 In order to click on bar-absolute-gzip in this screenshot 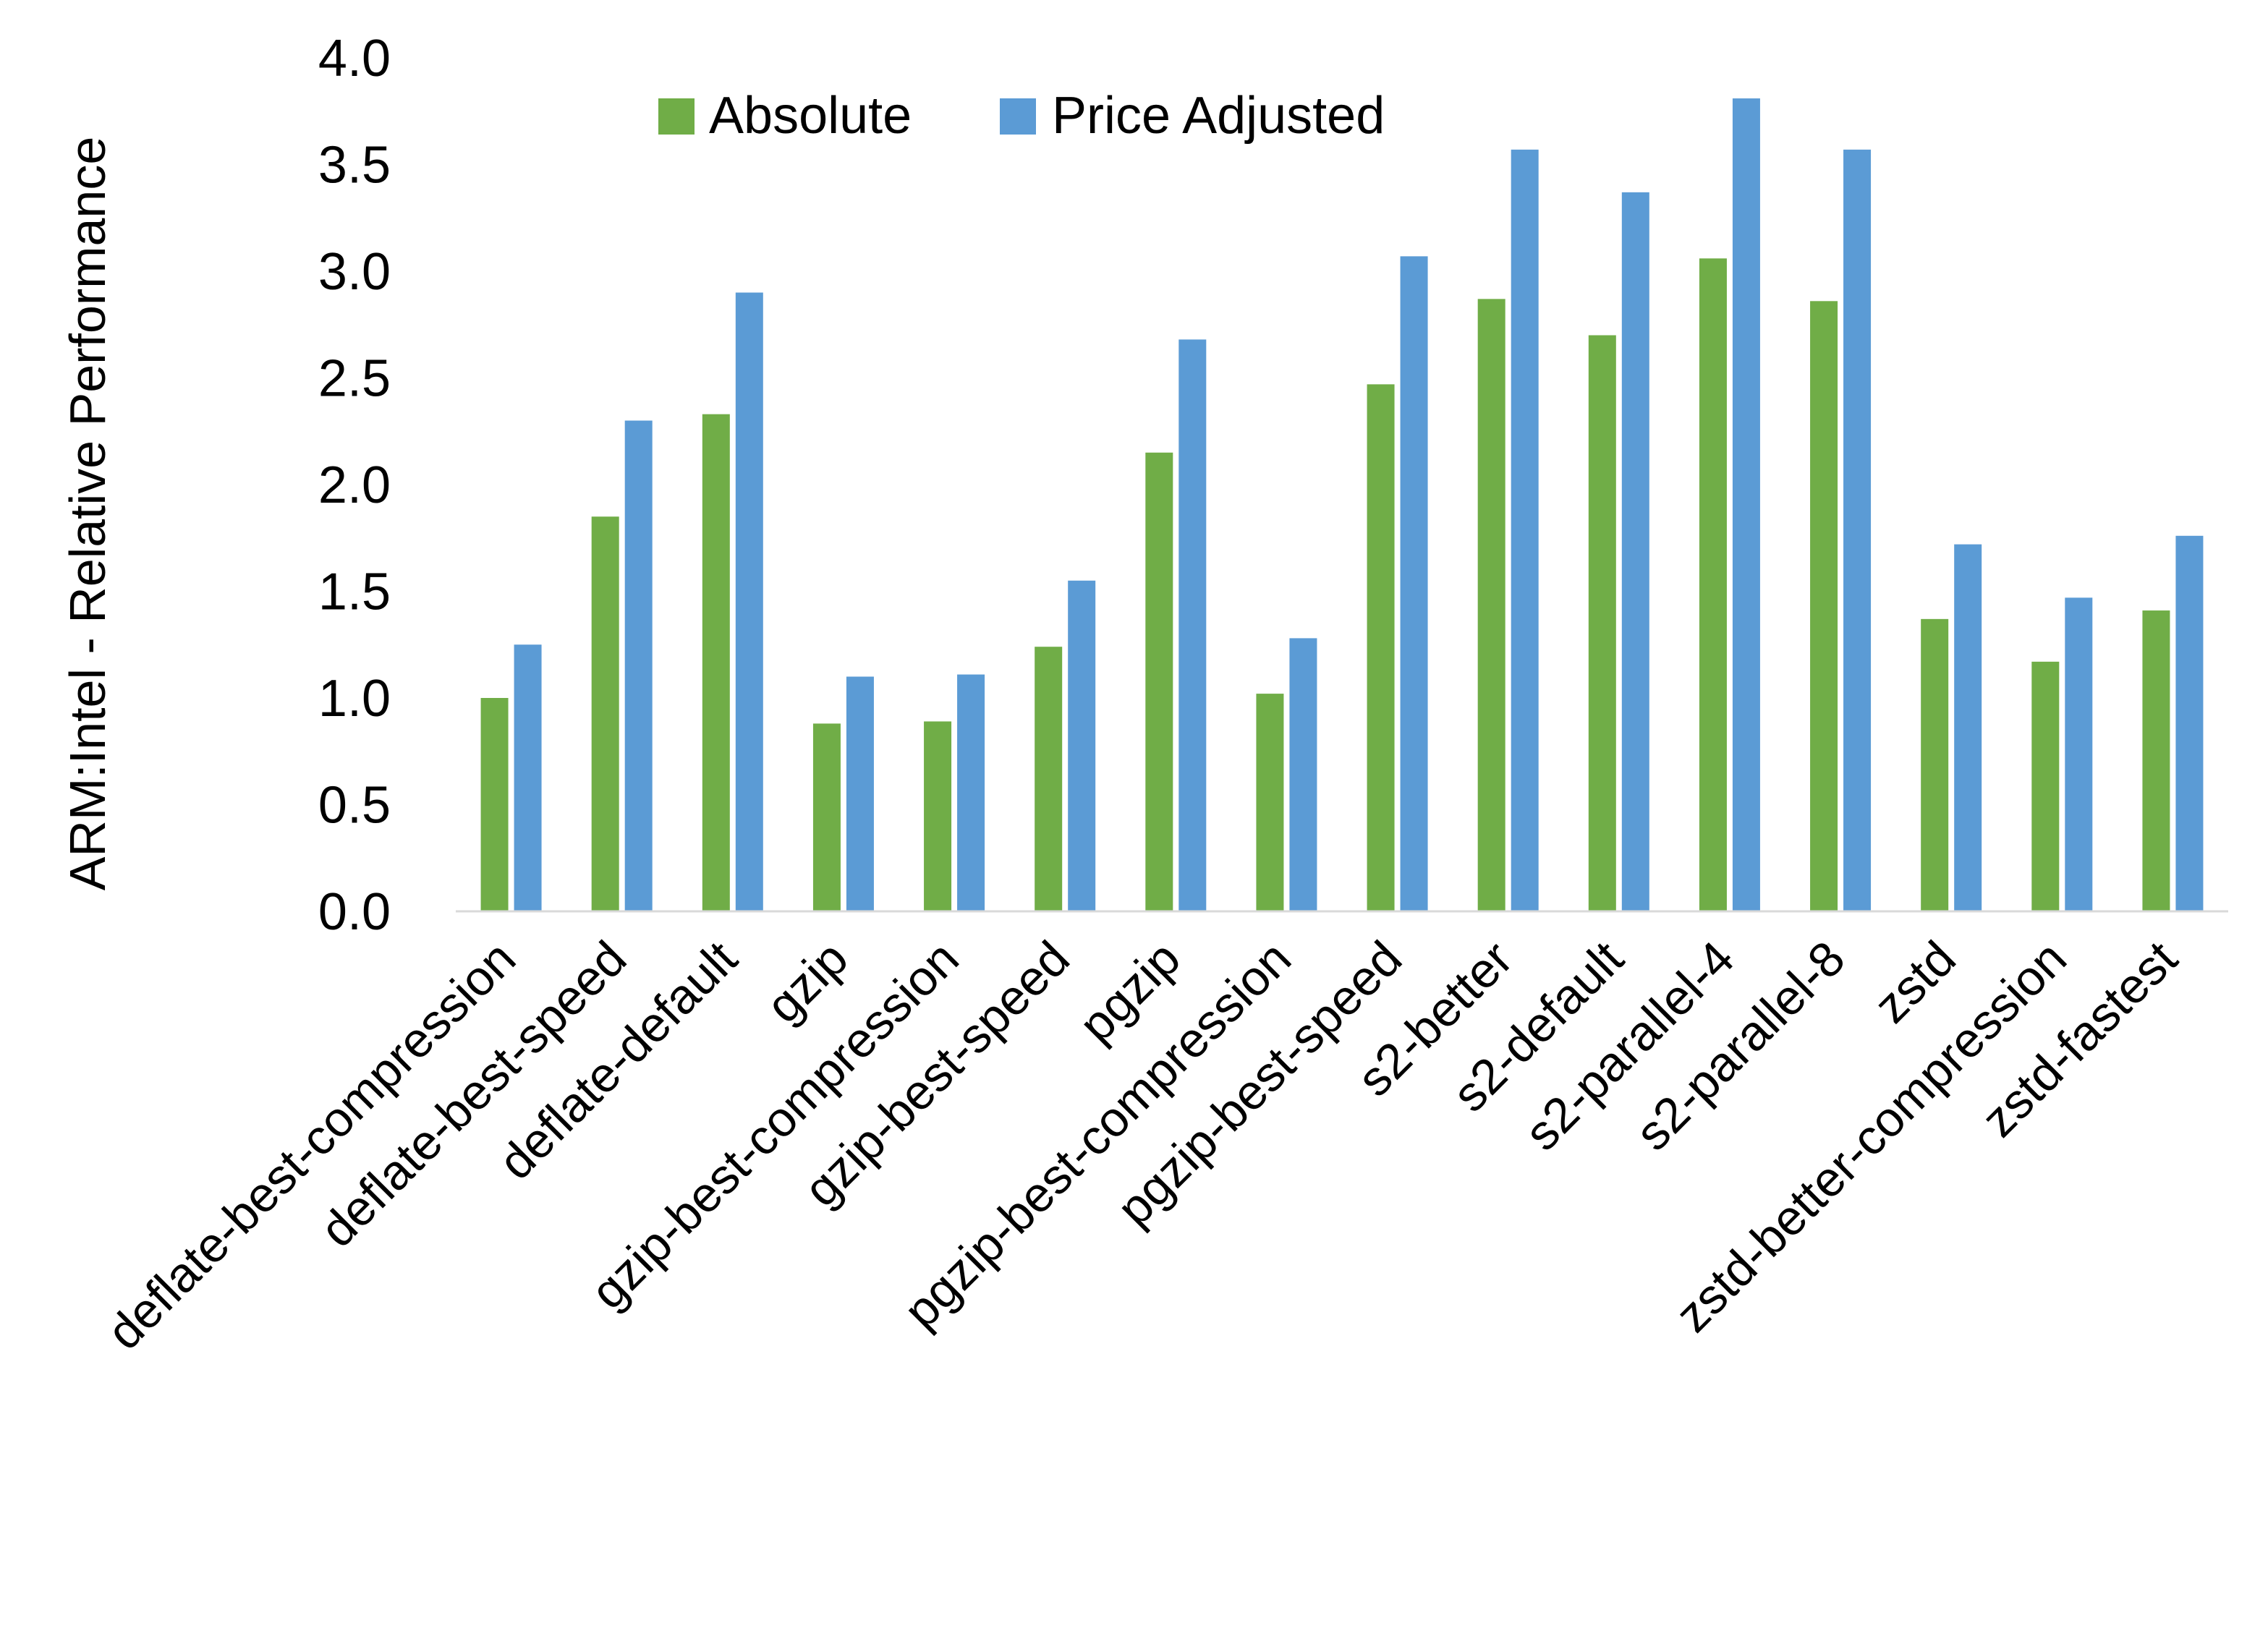, I will do `click(826, 817)`.